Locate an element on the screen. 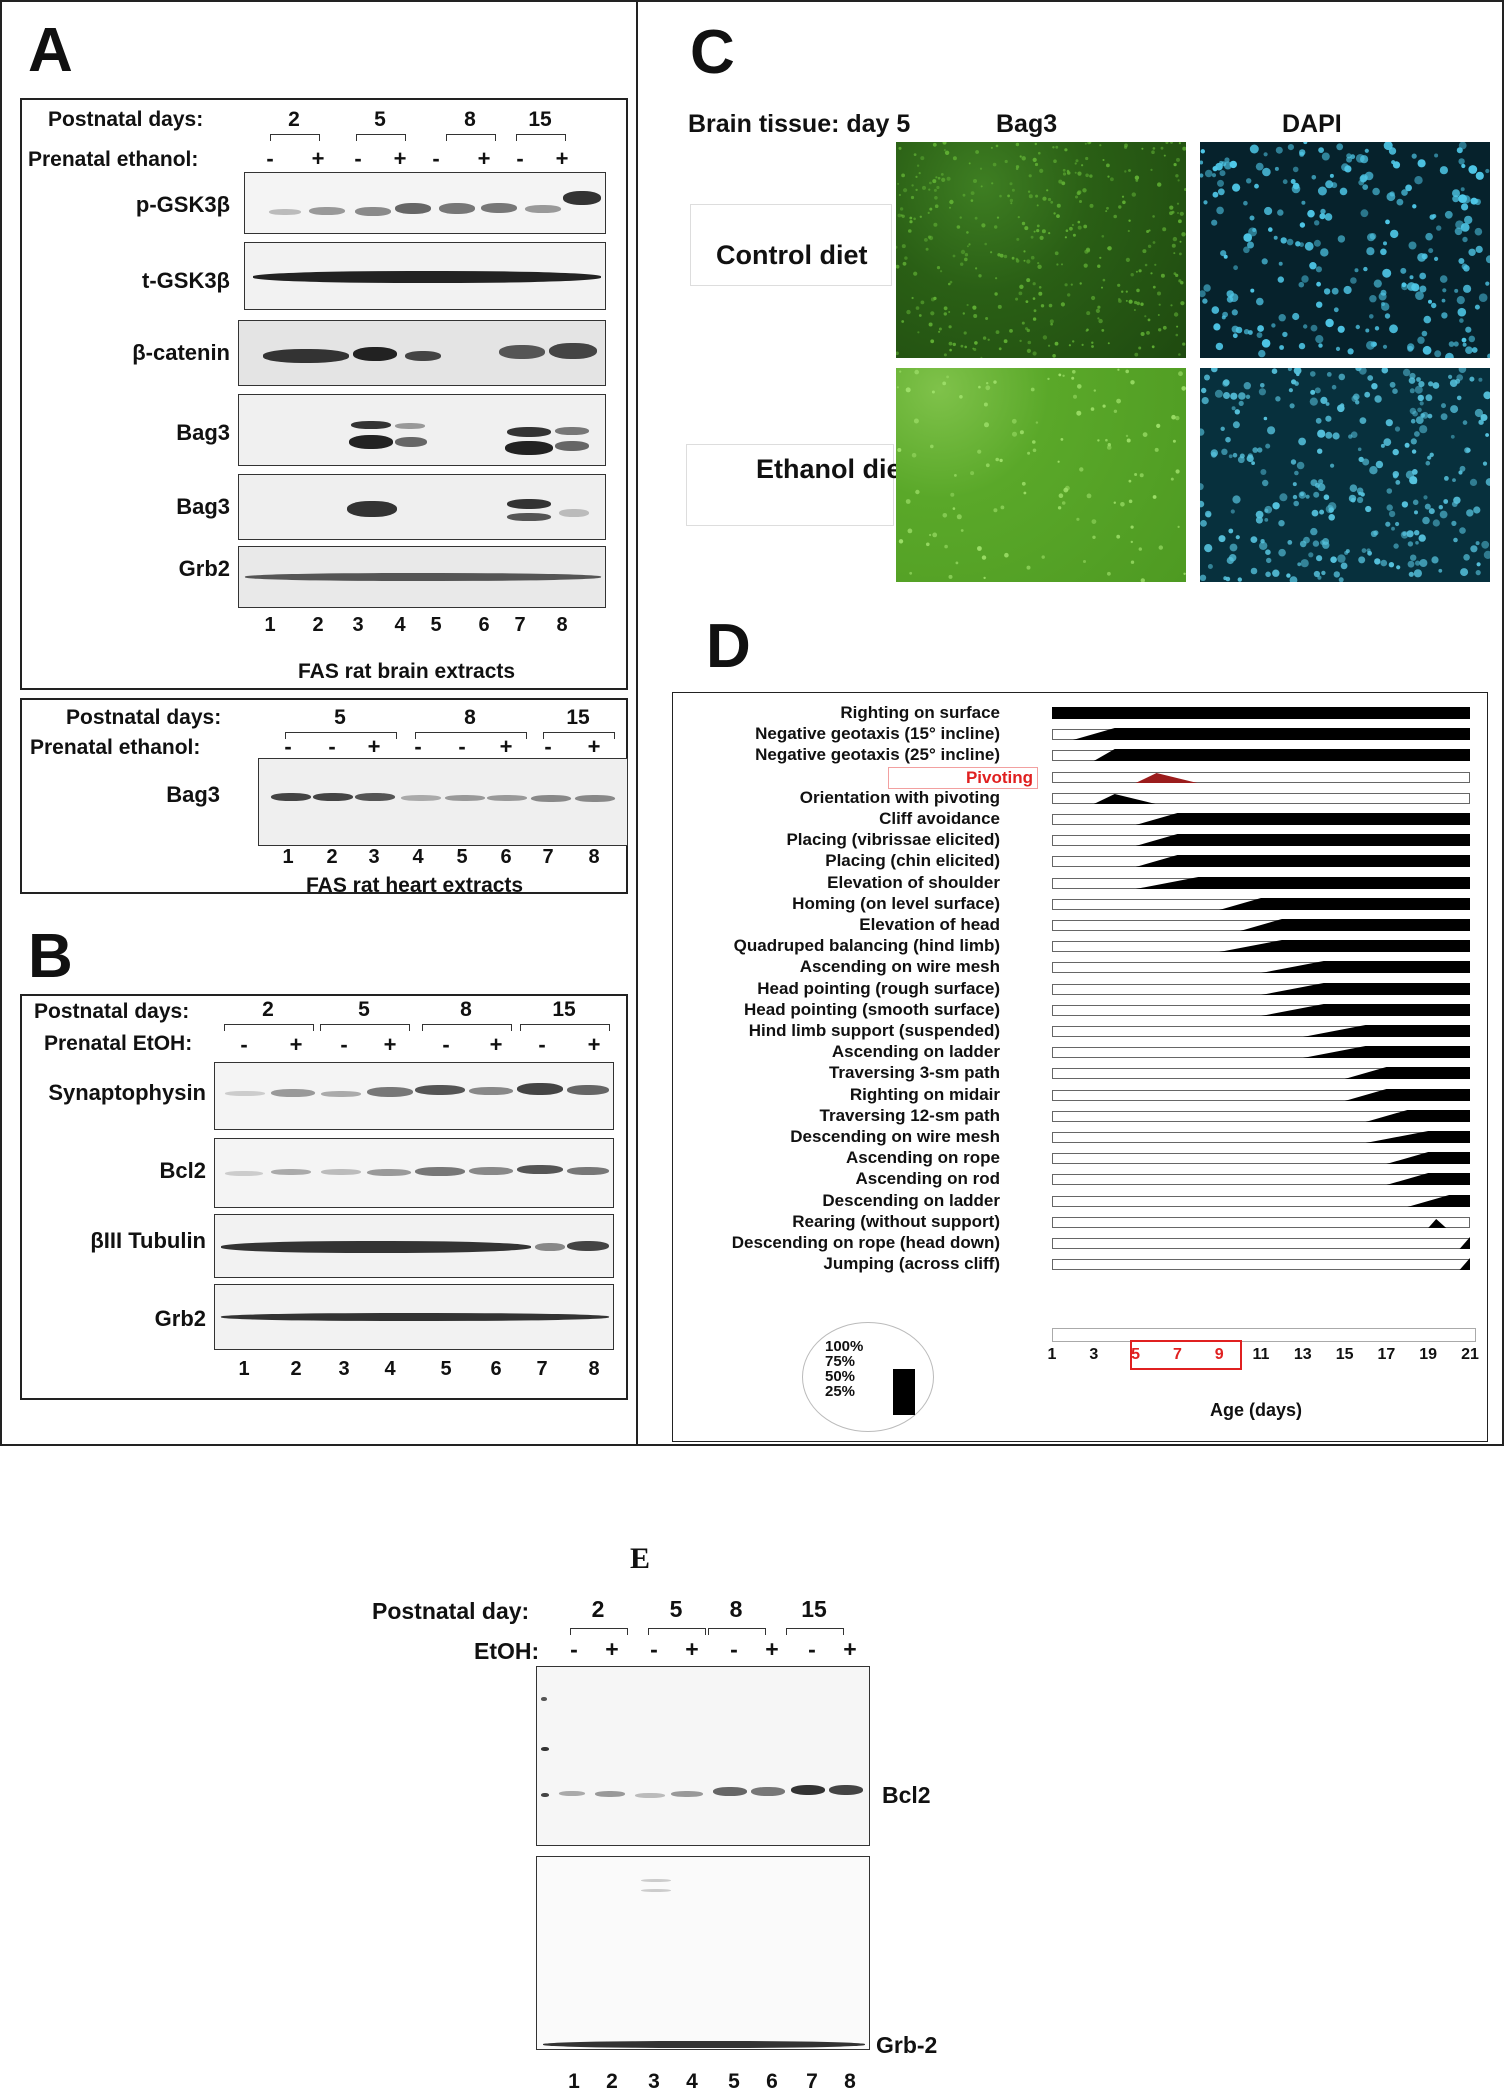 The image size is (1504, 2100). axis-tick: 13 is located at coordinates (1302, 1354).